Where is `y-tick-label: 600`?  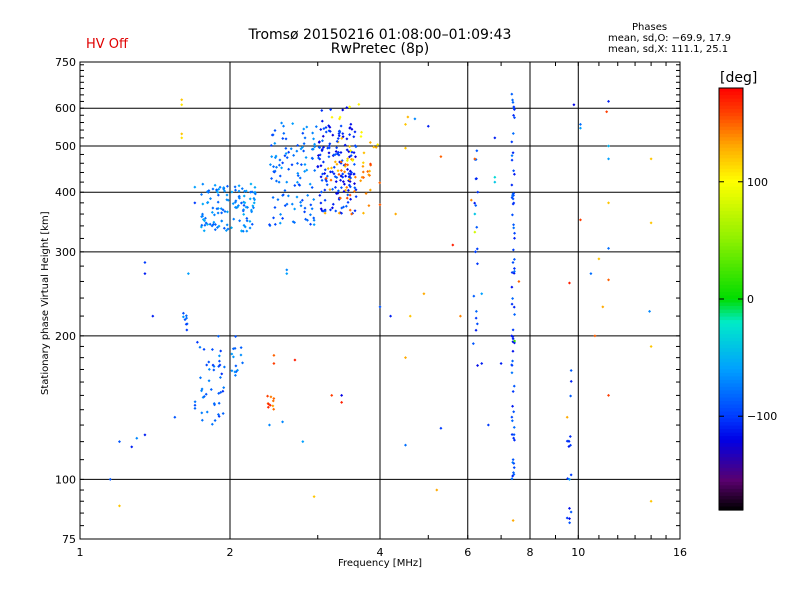
y-tick-label: 600 is located at coordinates (65, 108).